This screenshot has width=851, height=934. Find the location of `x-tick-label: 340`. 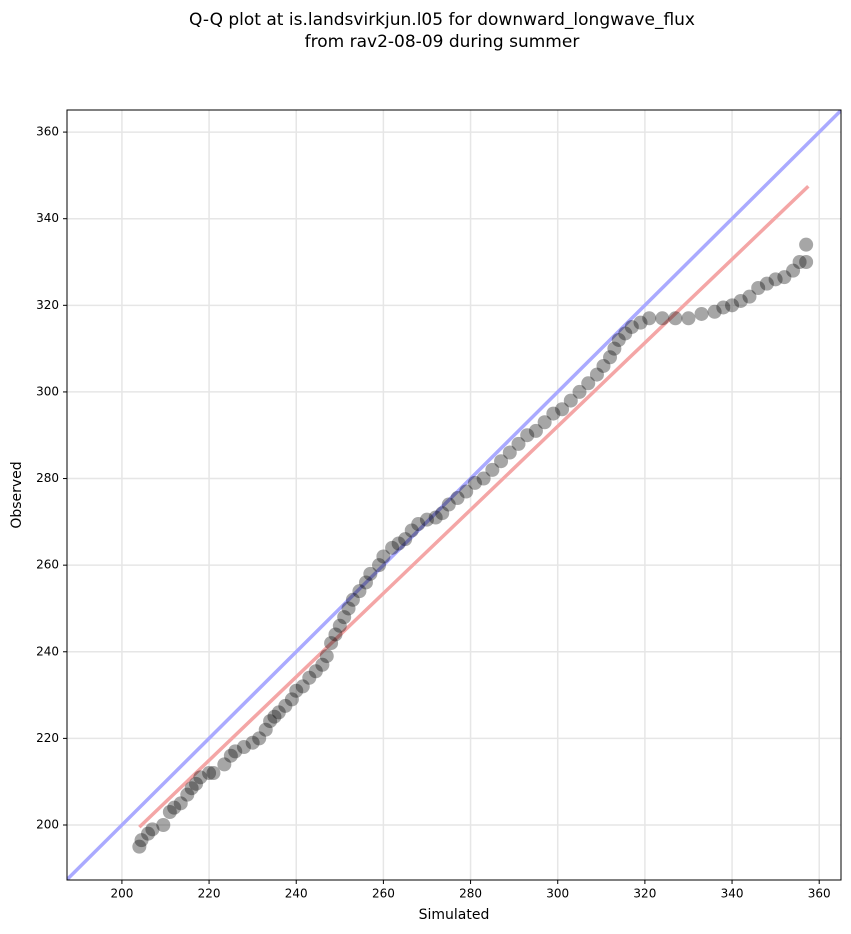

x-tick-label: 340 is located at coordinates (732, 894).